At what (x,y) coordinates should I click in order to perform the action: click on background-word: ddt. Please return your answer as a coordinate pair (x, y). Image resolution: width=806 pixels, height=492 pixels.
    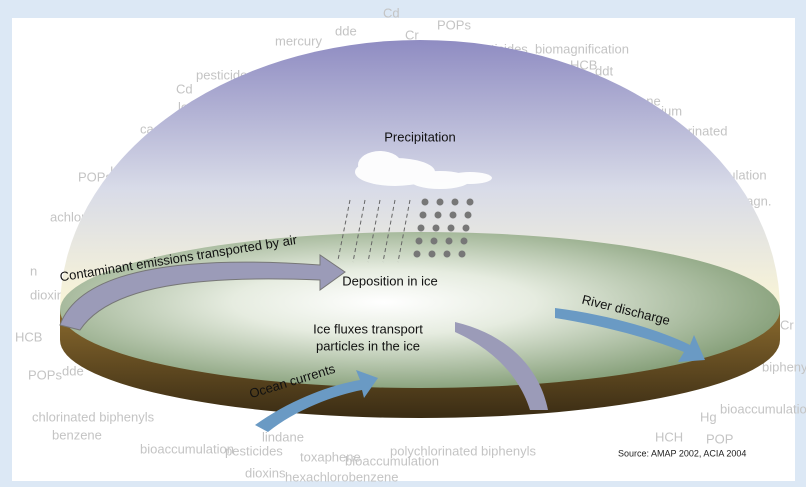
    Looking at the image, I should click on (604, 70).